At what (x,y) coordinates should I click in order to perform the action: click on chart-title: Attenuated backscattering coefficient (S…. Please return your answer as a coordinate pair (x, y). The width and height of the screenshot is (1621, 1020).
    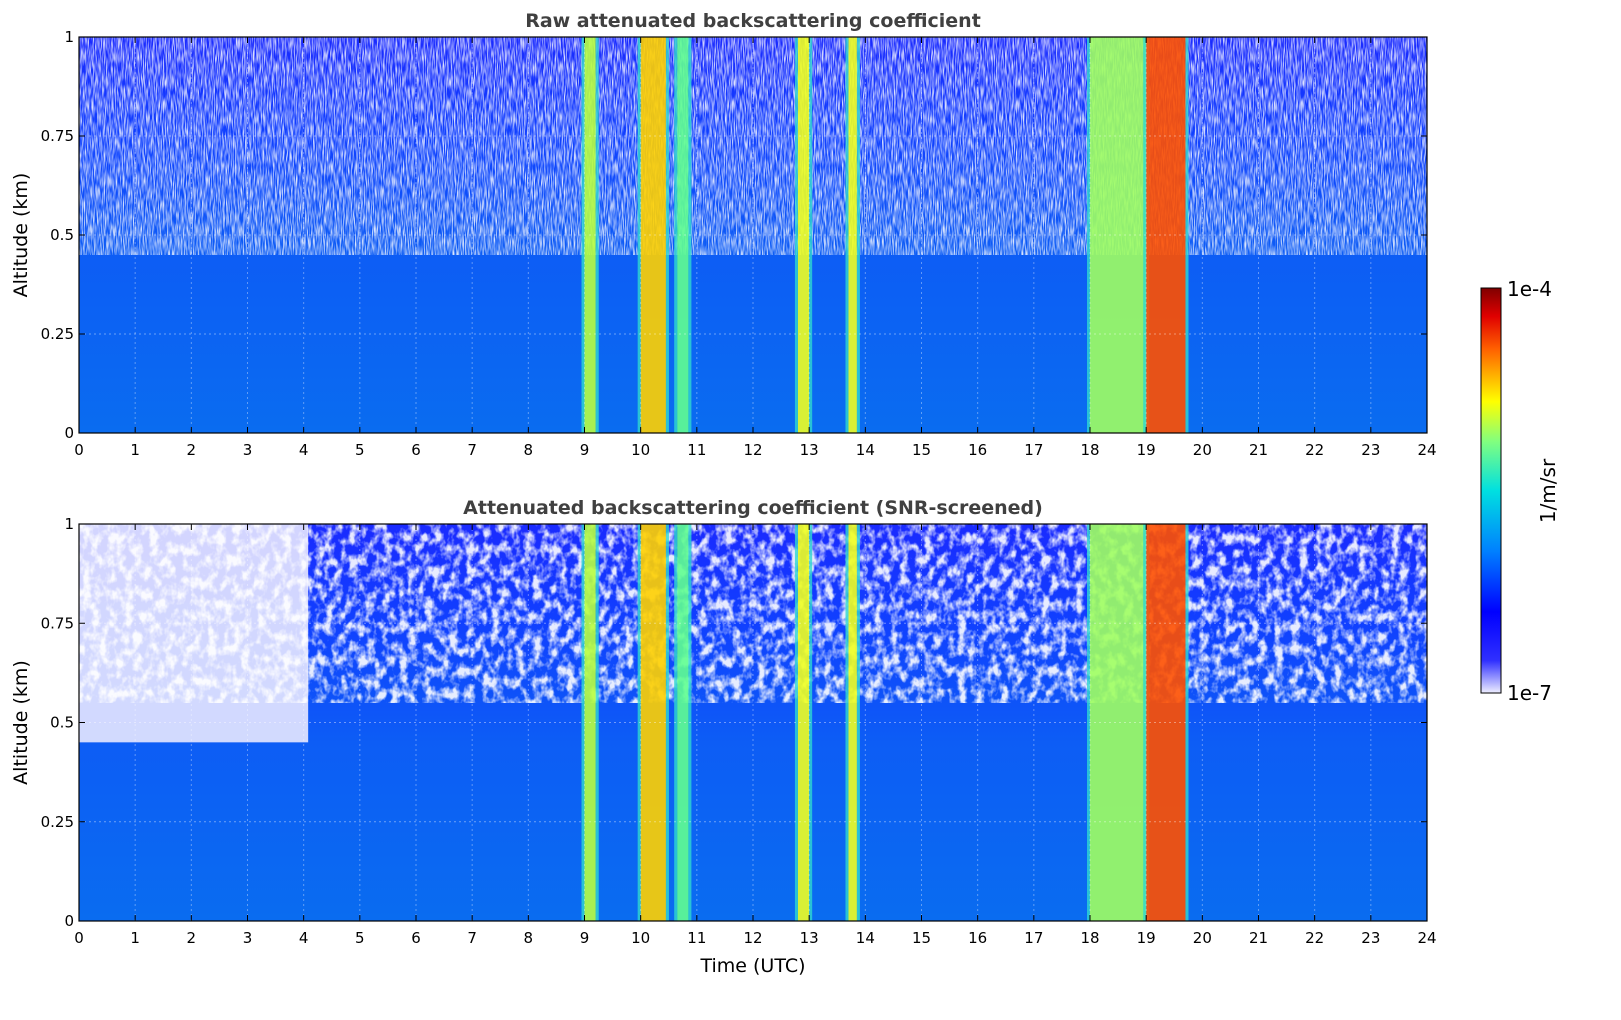
    Looking at the image, I should click on (753, 508).